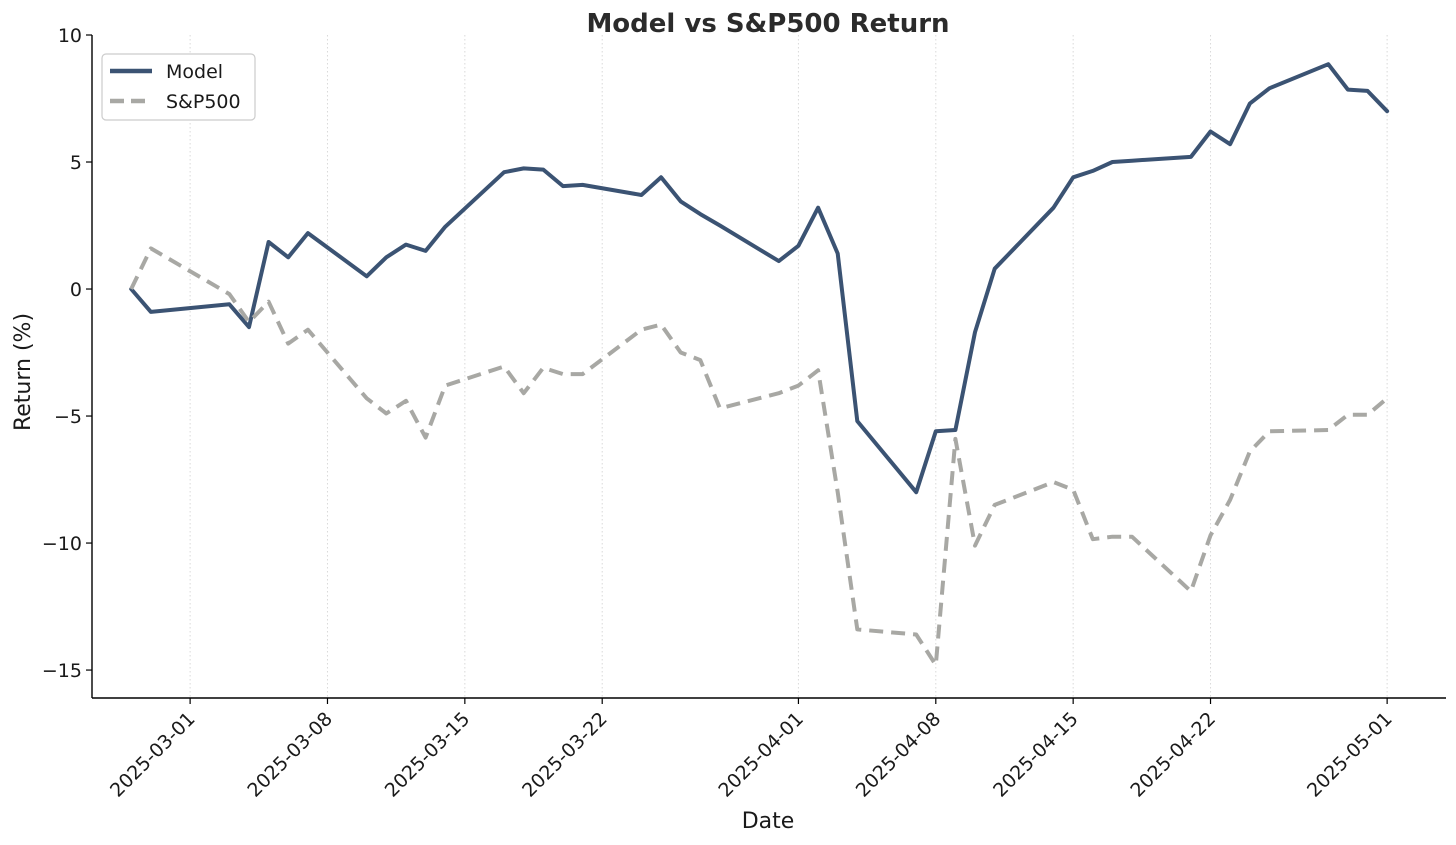 This screenshot has width=1456, height=845. What do you see at coordinates (153, 755) in the screenshot?
I see `x-tick-label: 2025-03-01` at bounding box center [153, 755].